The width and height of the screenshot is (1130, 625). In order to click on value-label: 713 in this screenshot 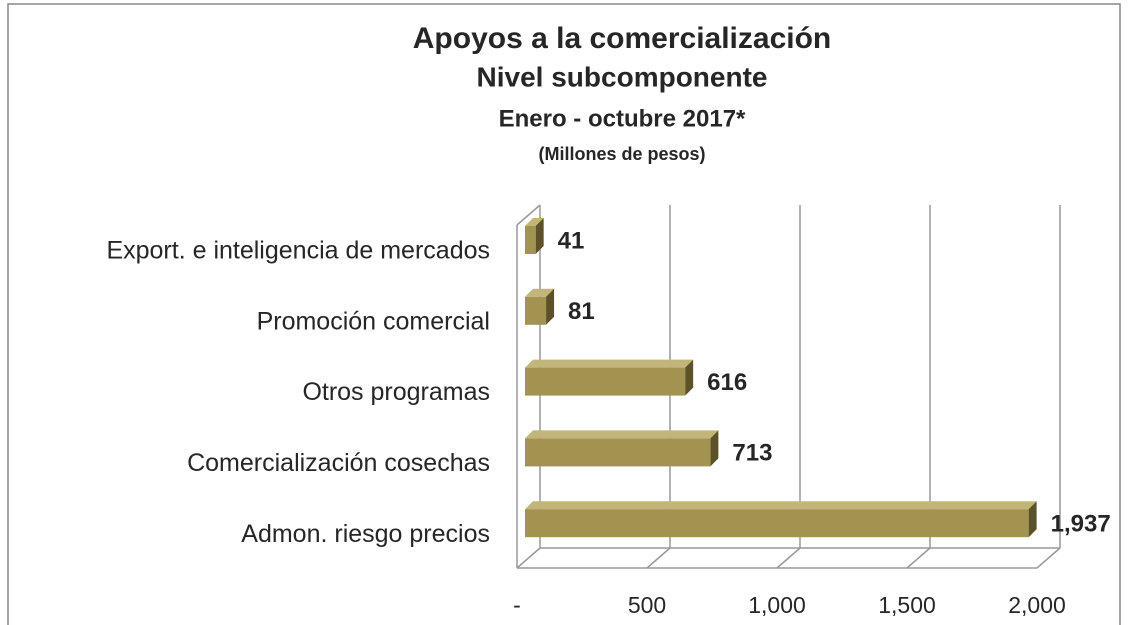, I will do `click(752, 453)`.